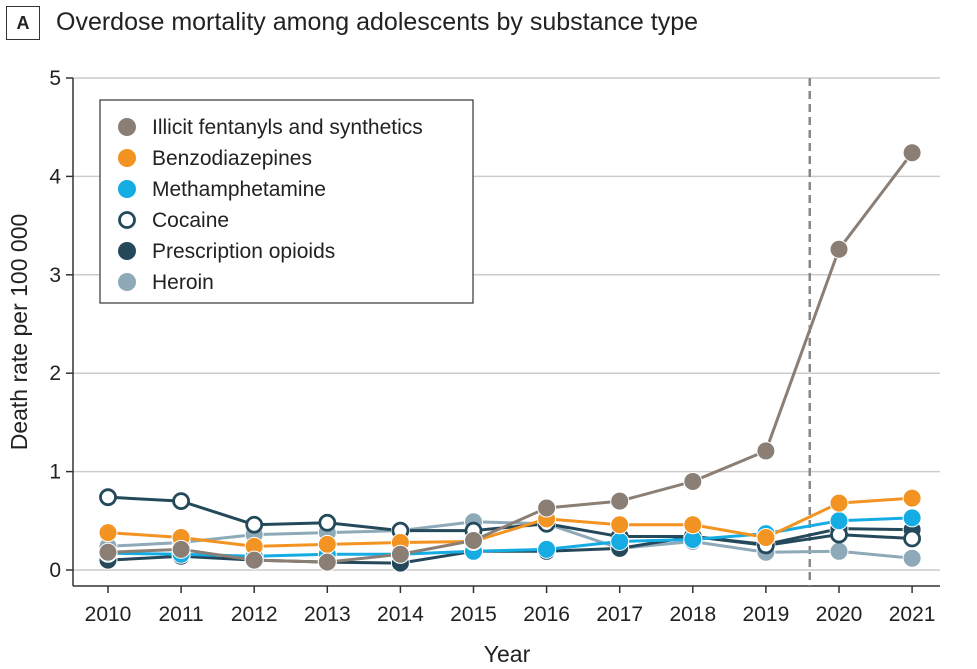 The image size is (977, 669). Describe the element at coordinates (239, 189) in the screenshot. I see `legend-label: Methamphetamine` at that location.